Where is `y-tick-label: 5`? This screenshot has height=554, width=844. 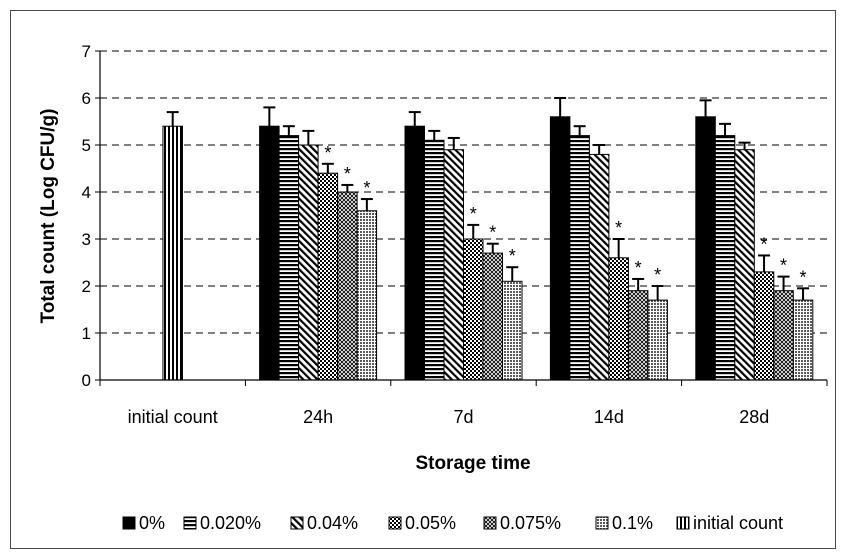
y-tick-label: 5 is located at coordinates (86, 145).